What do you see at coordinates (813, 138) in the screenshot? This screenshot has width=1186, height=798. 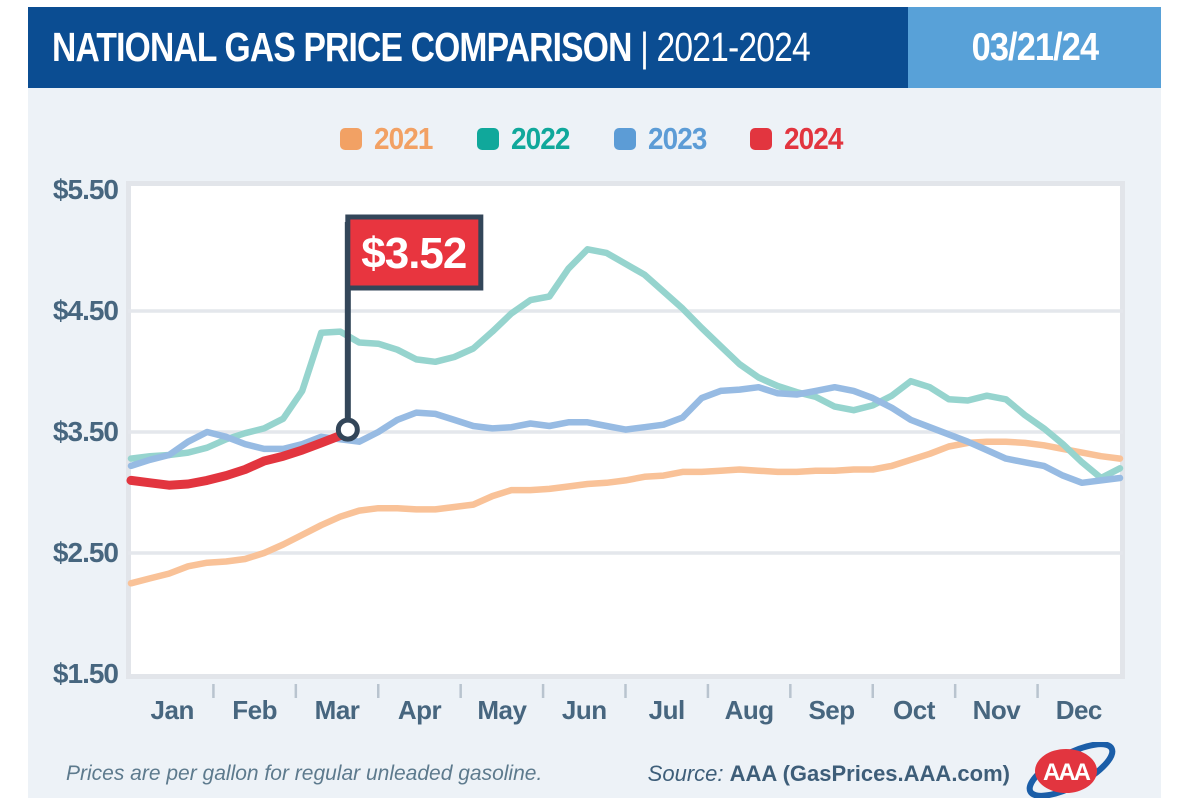 I see `legend-label: 2024` at bounding box center [813, 138].